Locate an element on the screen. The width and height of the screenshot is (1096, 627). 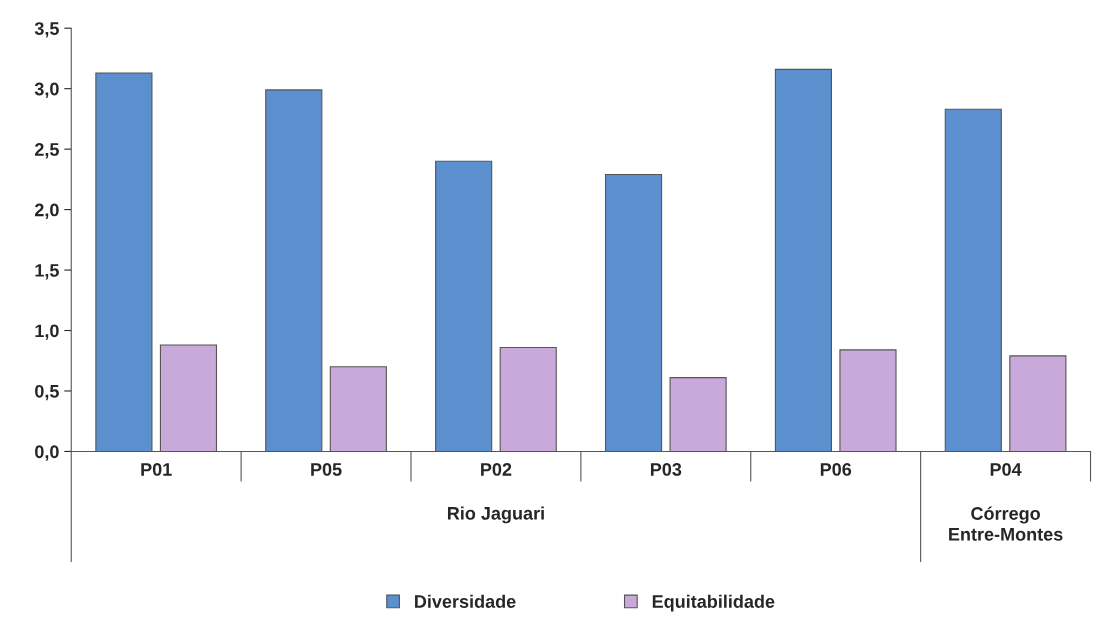
y-tick-label: 0,5 is located at coordinates (47, 392).